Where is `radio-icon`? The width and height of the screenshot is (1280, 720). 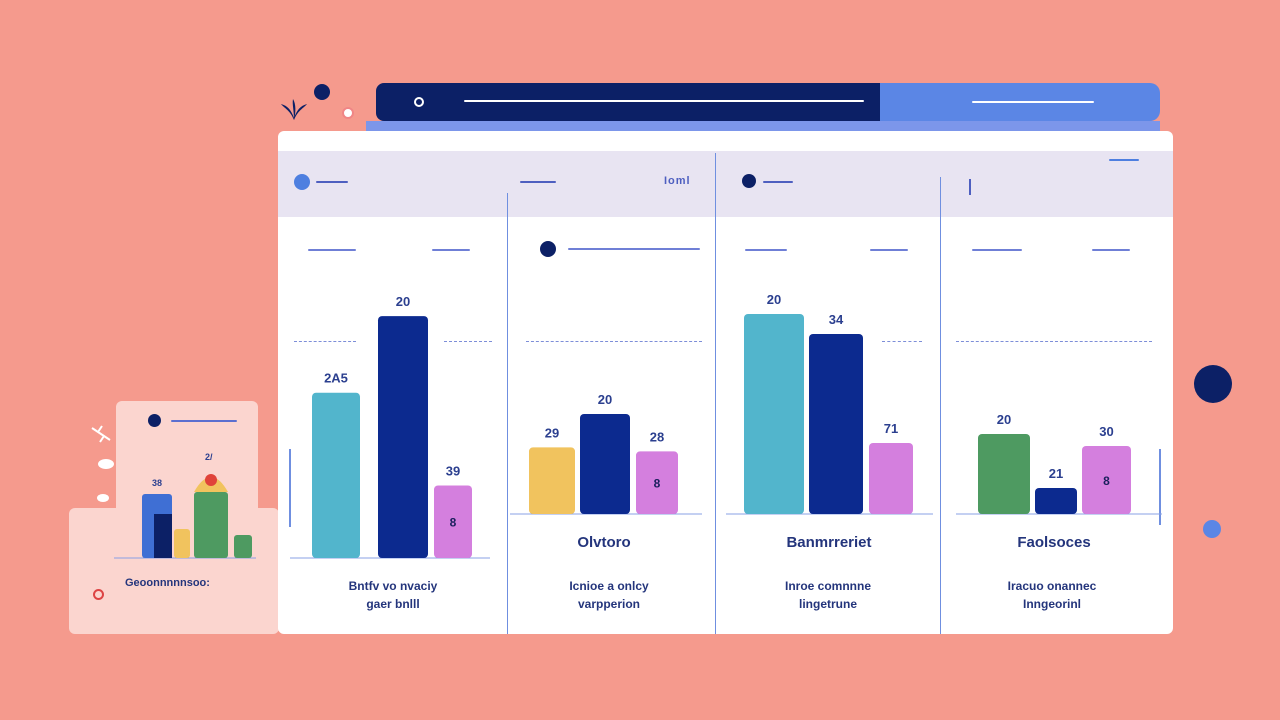
radio-icon is located at coordinates (419, 102).